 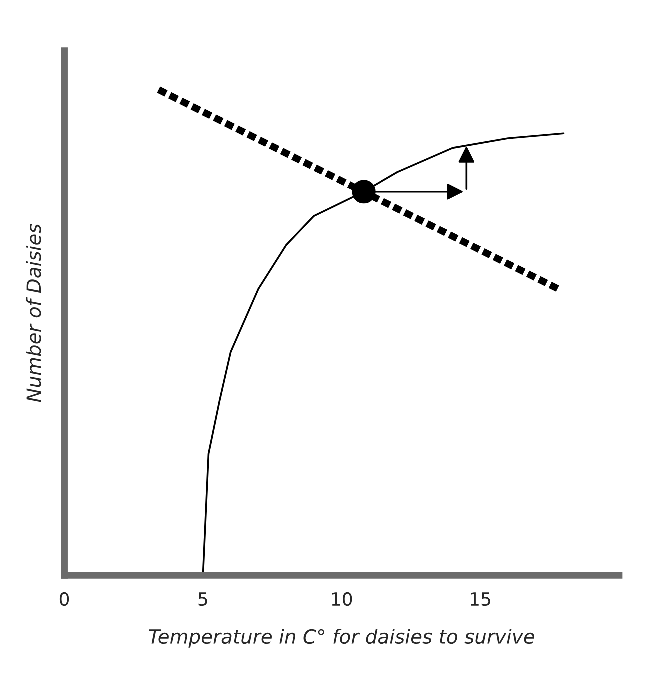 What do you see at coordinates (341, 638) in the screenshot?
I see `x-axis-title: Temperature in C° for daisies to survive` at bounding box center [341, 638].